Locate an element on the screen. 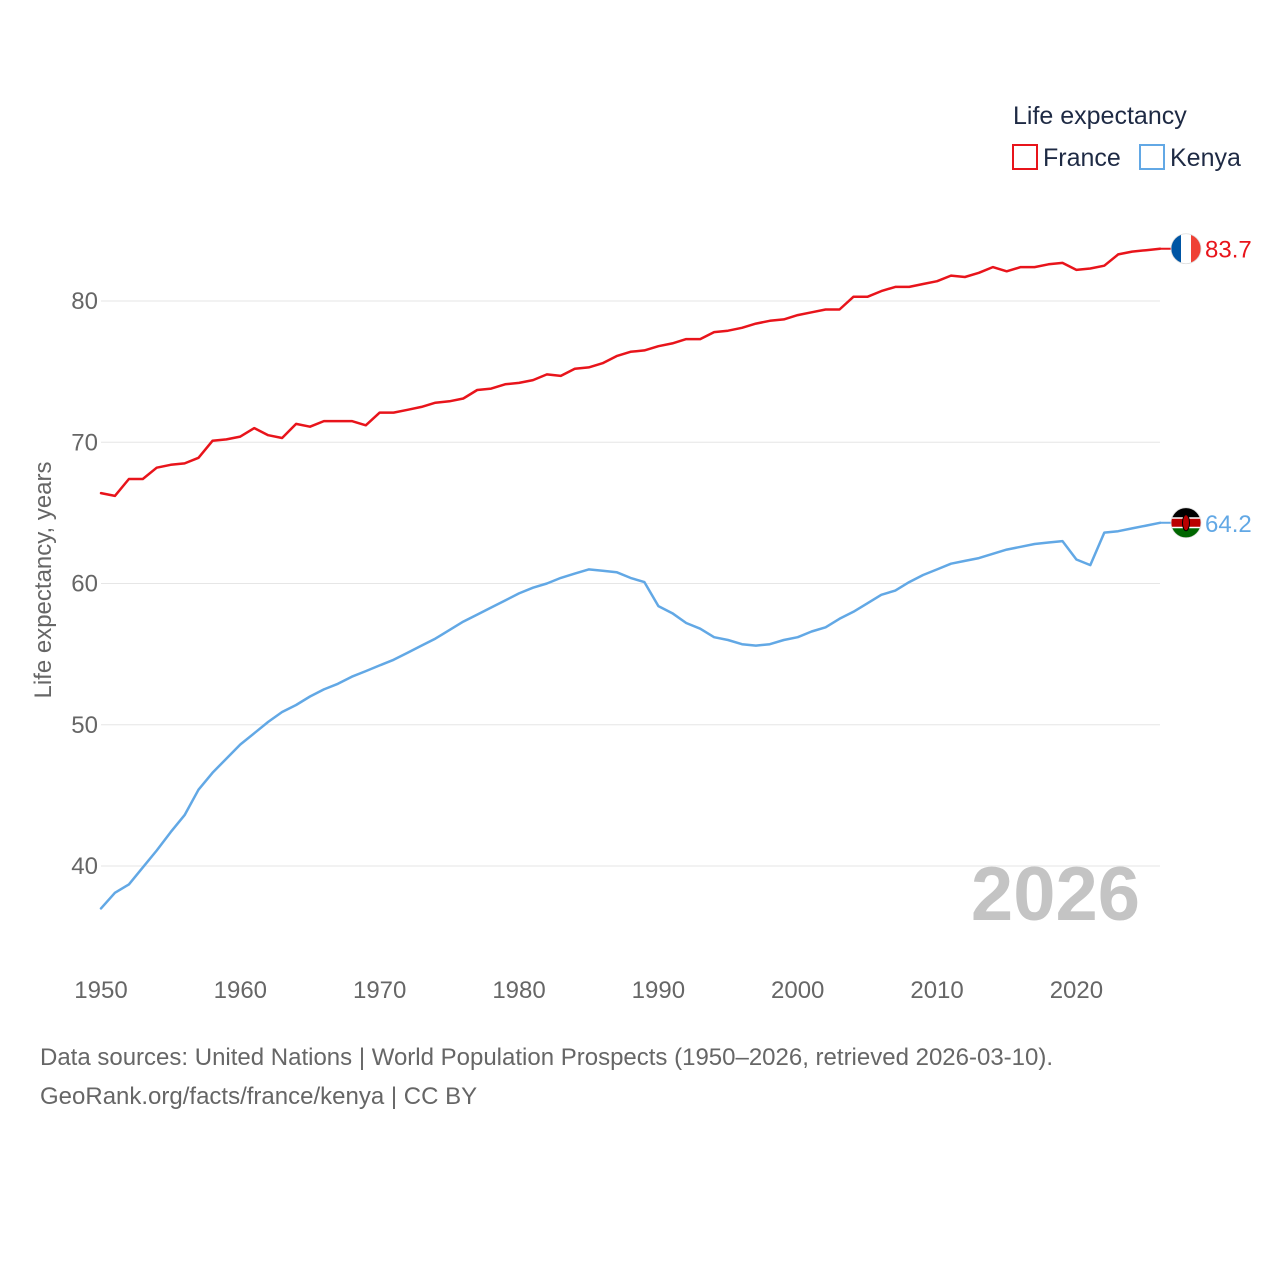  x-tick-2010: 2010 is located at coordinates (936, 990).